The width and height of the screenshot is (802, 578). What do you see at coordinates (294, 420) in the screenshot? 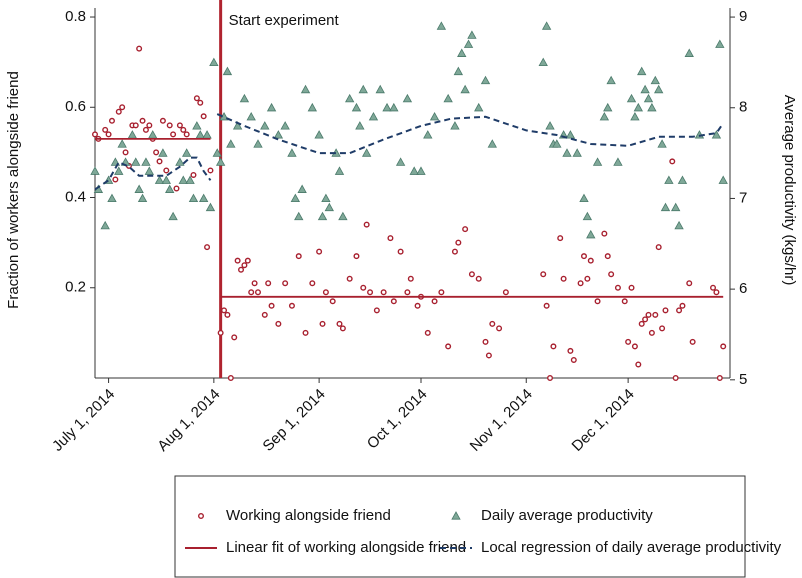
I see `x-tick-label: Sep 1, 2014` at bounding box center [294, 420].